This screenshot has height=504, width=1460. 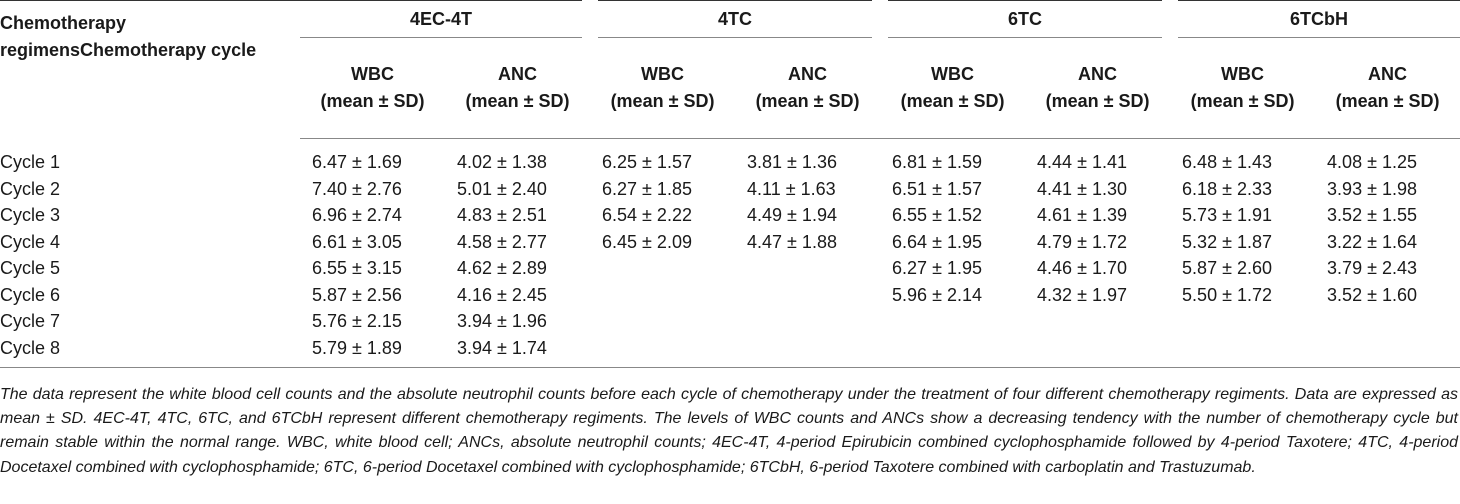 What do you see at coordinates (1372, 268) in the screenshot?
I see `table-cell: 3.79 ± 2.43` at bounding box center [1372, 268].